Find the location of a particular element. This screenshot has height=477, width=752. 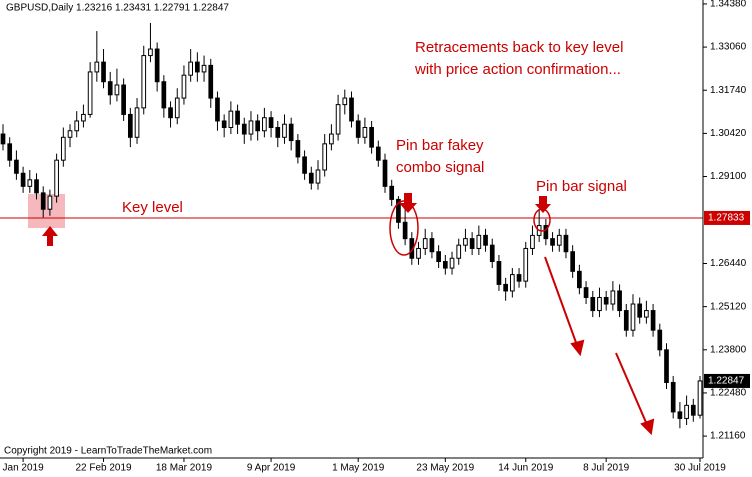

x-tick-label: 1 May 2019 is located at coordinates (358, 468).